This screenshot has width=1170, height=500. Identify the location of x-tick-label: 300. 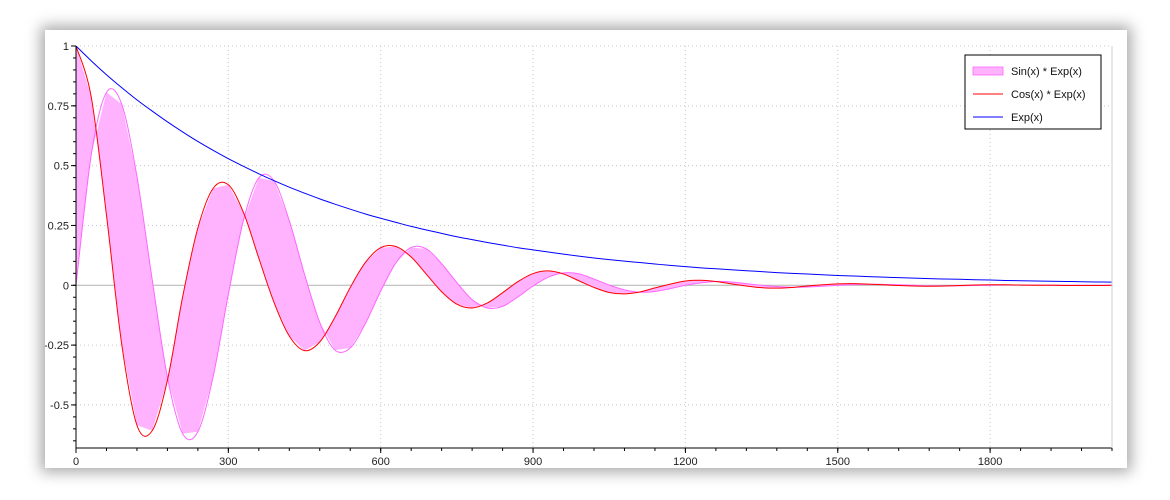
(228, 462).